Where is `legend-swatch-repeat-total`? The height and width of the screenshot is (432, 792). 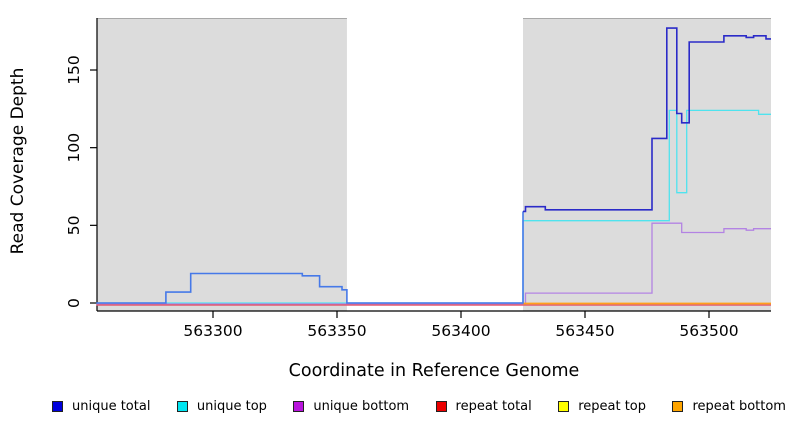 legend-swatch-repeat-total is located at coordinates (441, 406).